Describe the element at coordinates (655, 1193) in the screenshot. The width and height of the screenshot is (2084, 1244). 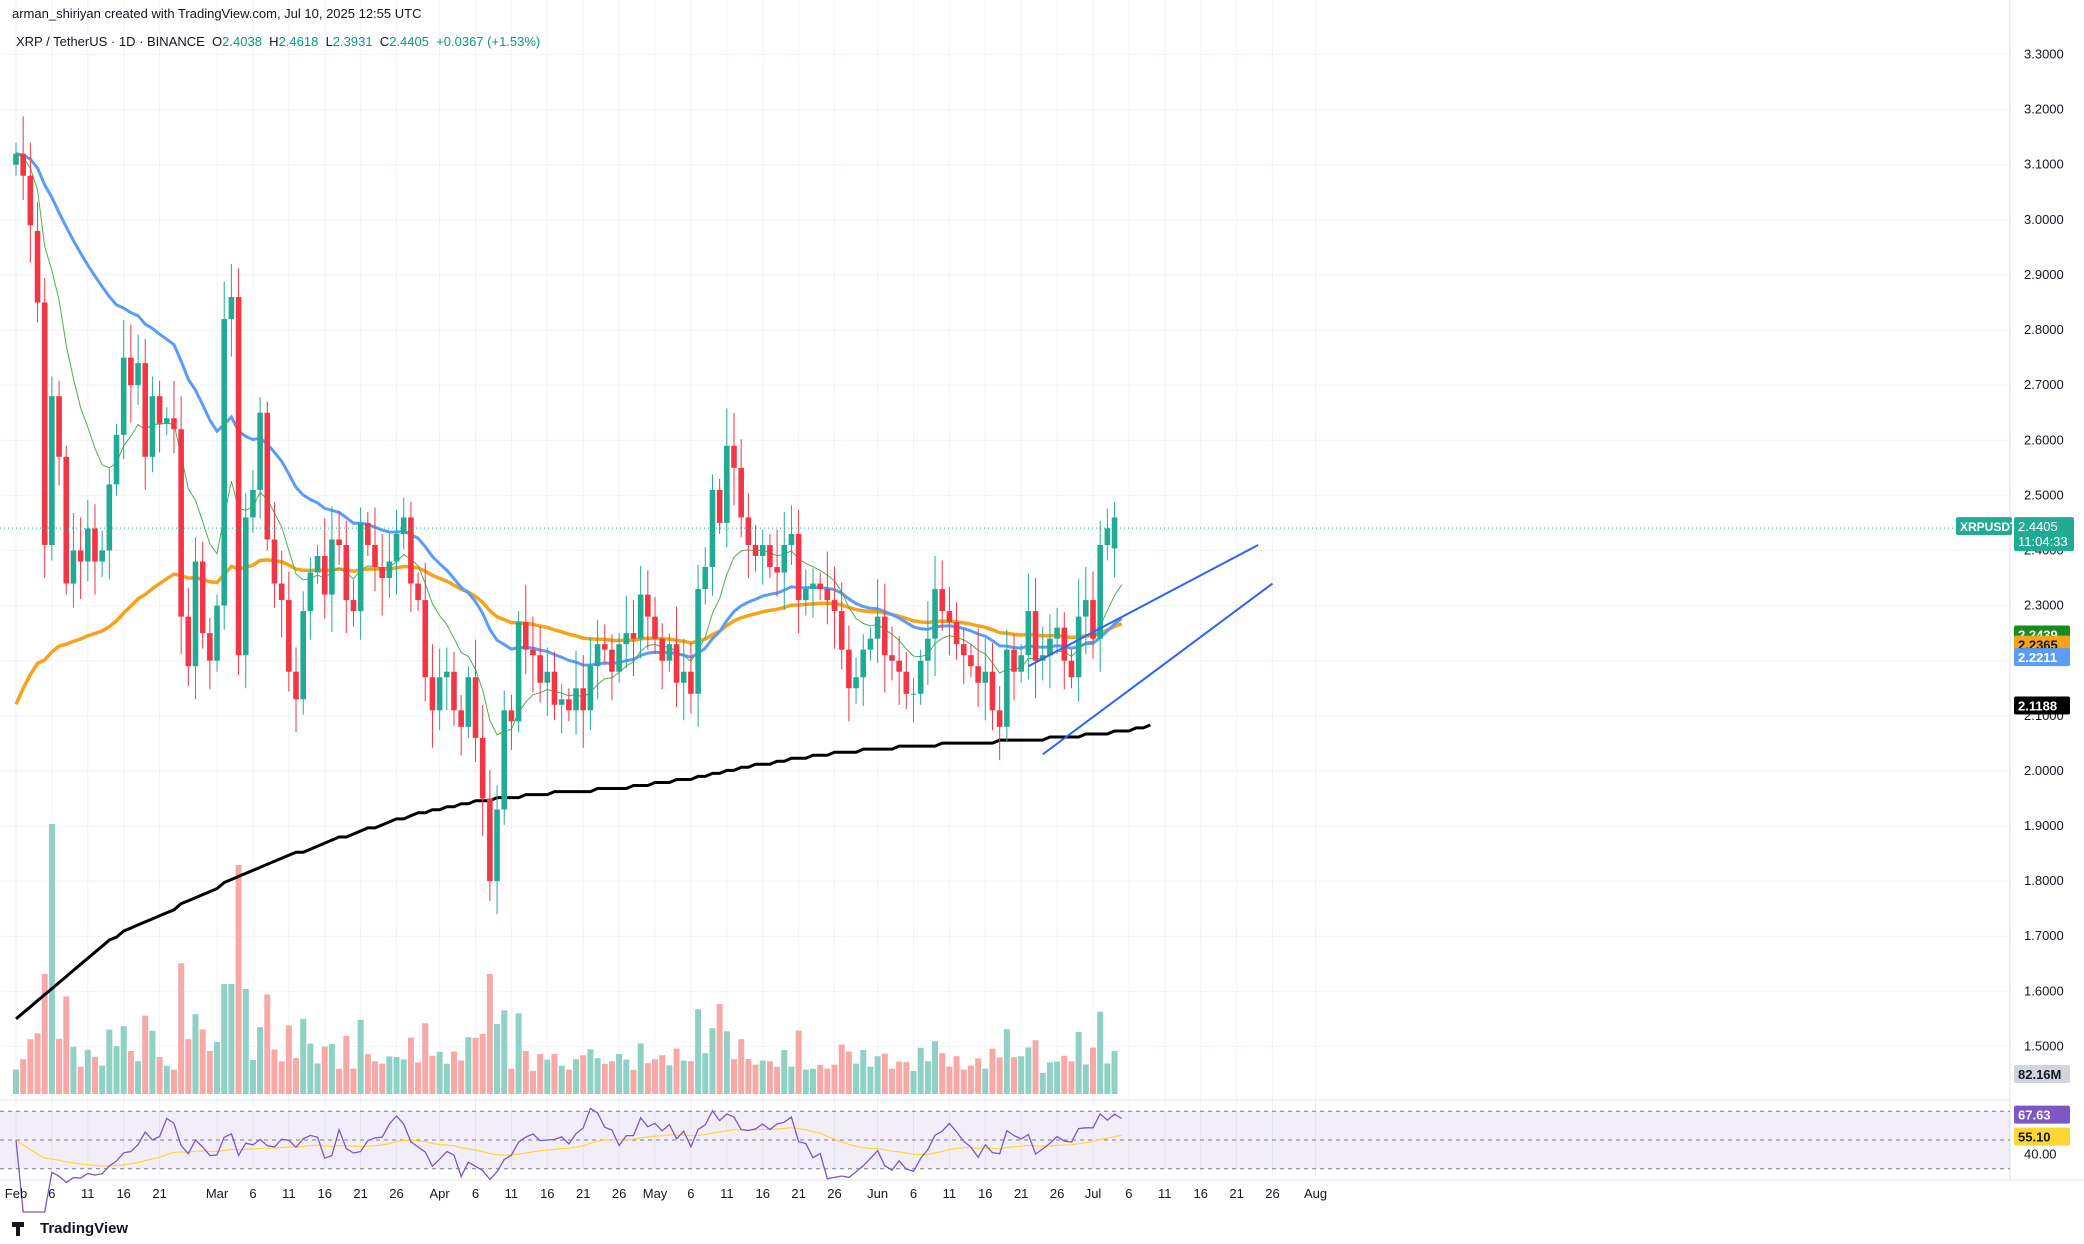
I see `time-tick-label: May` at that location.